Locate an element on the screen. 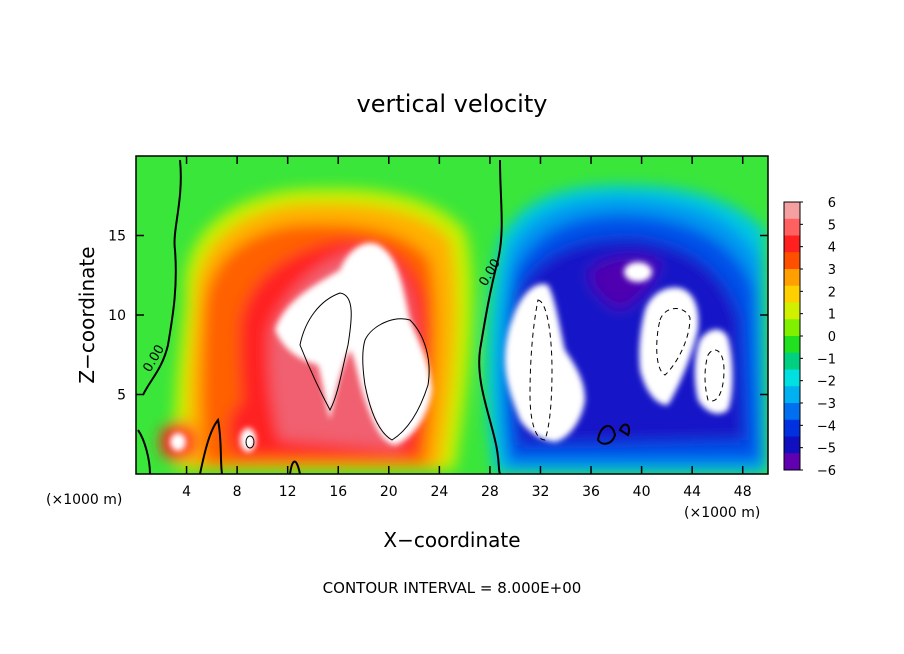 The height and width of the screenshot is (654, 904). colorbar-label: −1 is located at coordinates (826, 359).